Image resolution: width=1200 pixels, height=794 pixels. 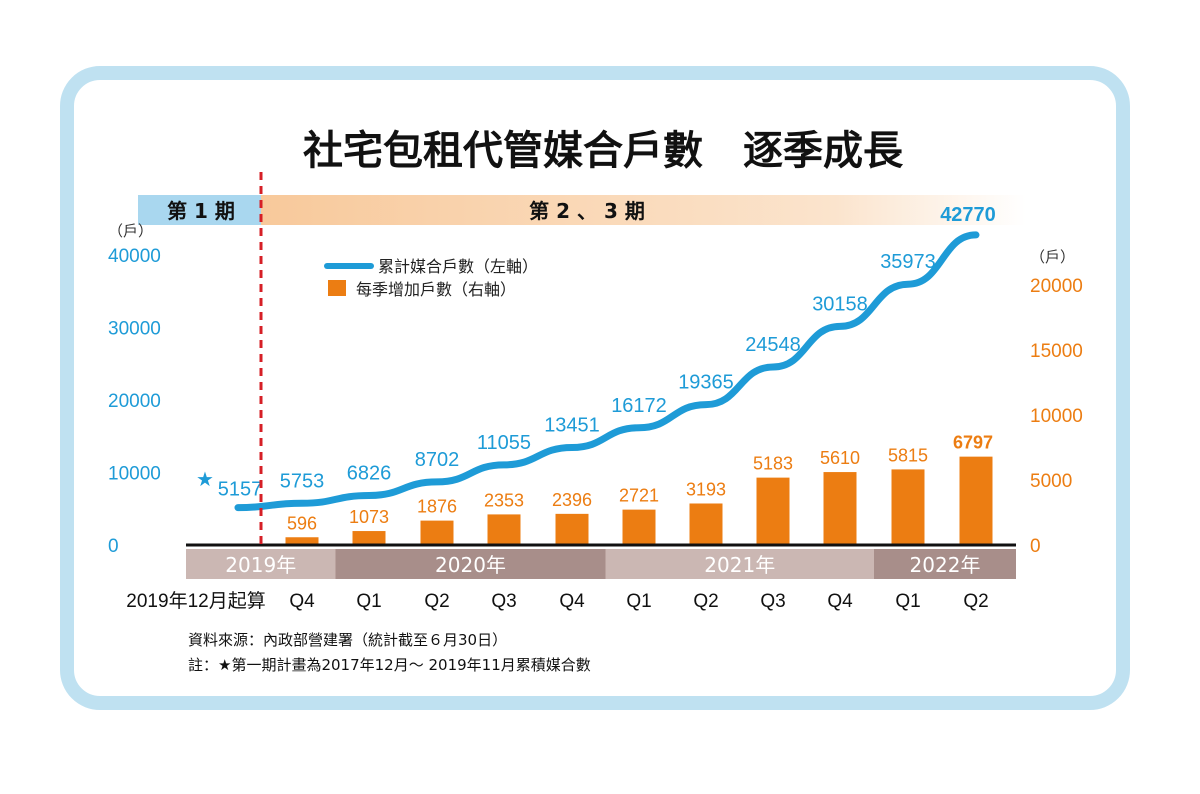 What do you see at coordinates (458, 266) in the screenshot?
I see `legend-line-label: 累計媒合戶數（左軸）` at bounding box center [458, 266].